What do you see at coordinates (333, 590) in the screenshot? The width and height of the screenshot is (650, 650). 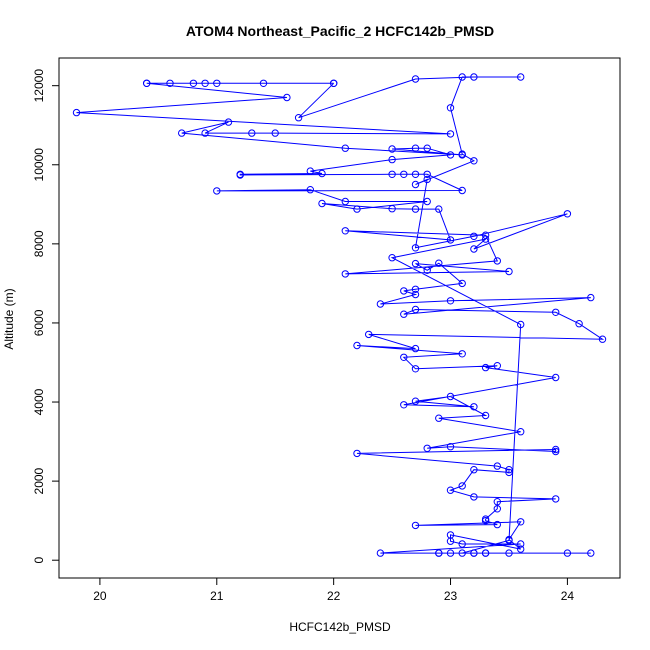 I see `x-axis: 20 21 22 23 24` at bounding box center [333, 590].